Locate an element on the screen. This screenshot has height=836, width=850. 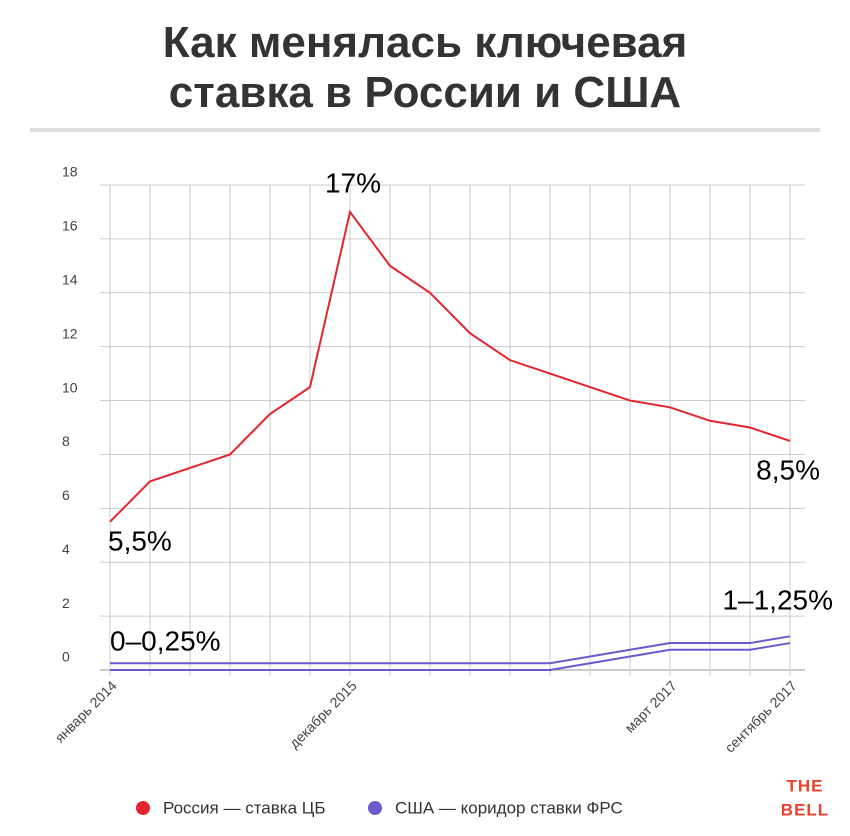
y-tick-label: 8 is located at coordinates (66, 441).